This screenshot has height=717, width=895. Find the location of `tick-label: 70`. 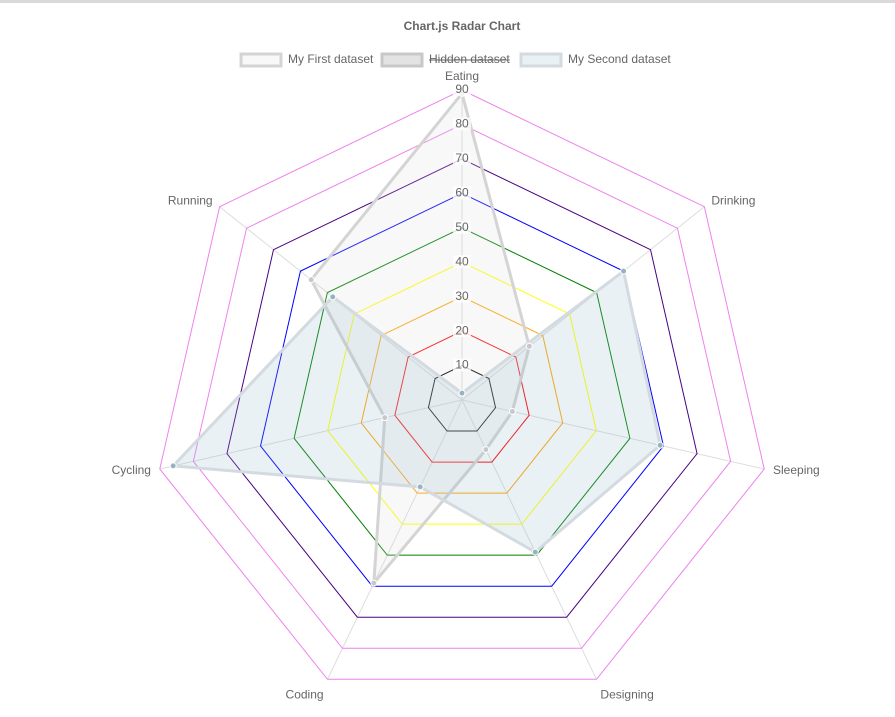

tick-label: 70 is located at coordinates (462, 158).